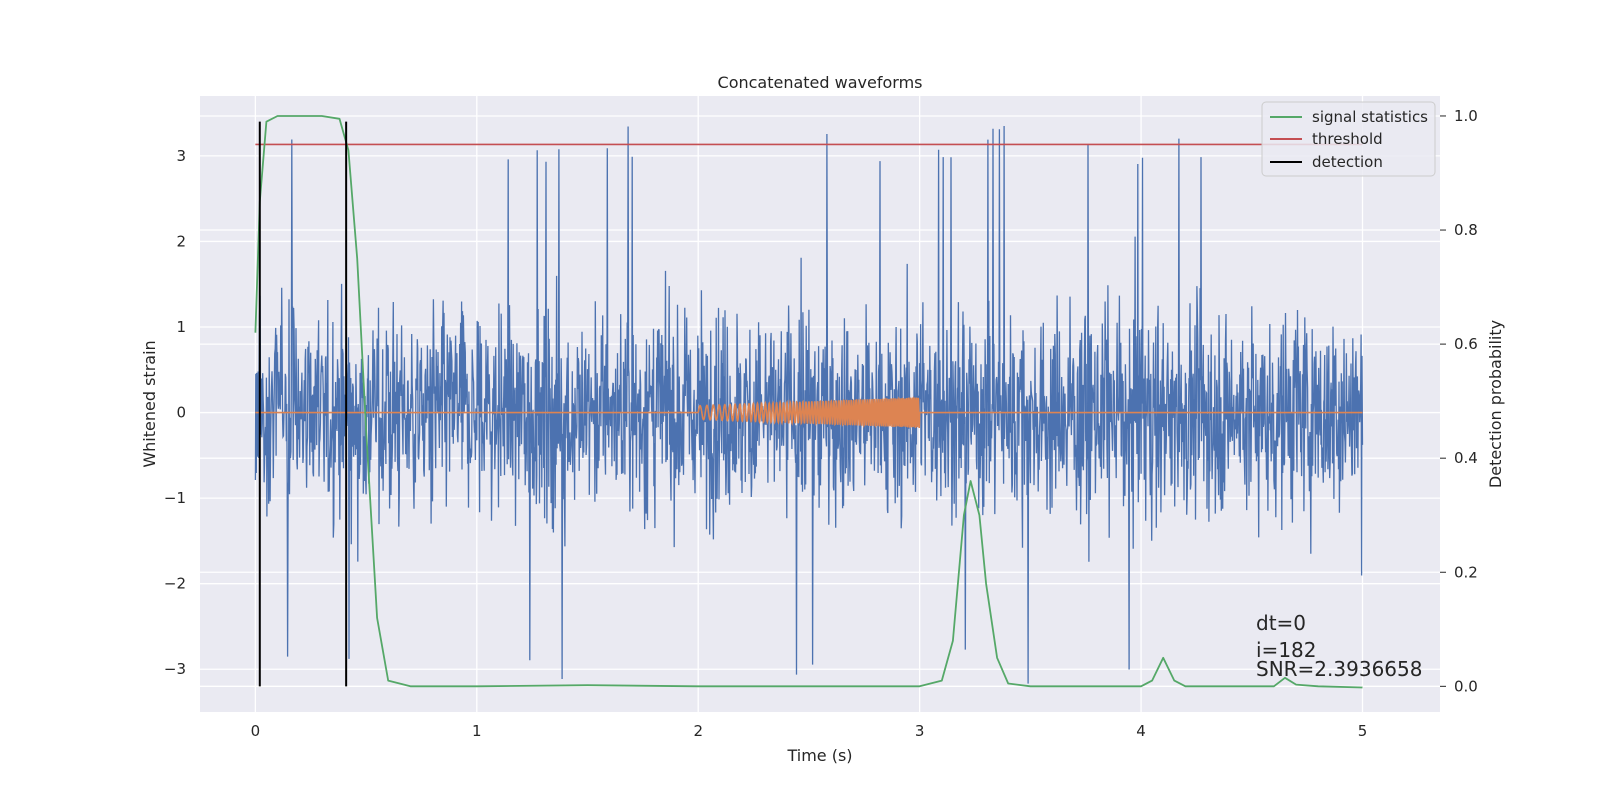 The width and height of the screenshot is (1600, 800). What do you see at coordinates (1339, 669) in the screenshot?
I see `annotation-snr: SNR=2.3936658` at bounding box center [1339, 669].